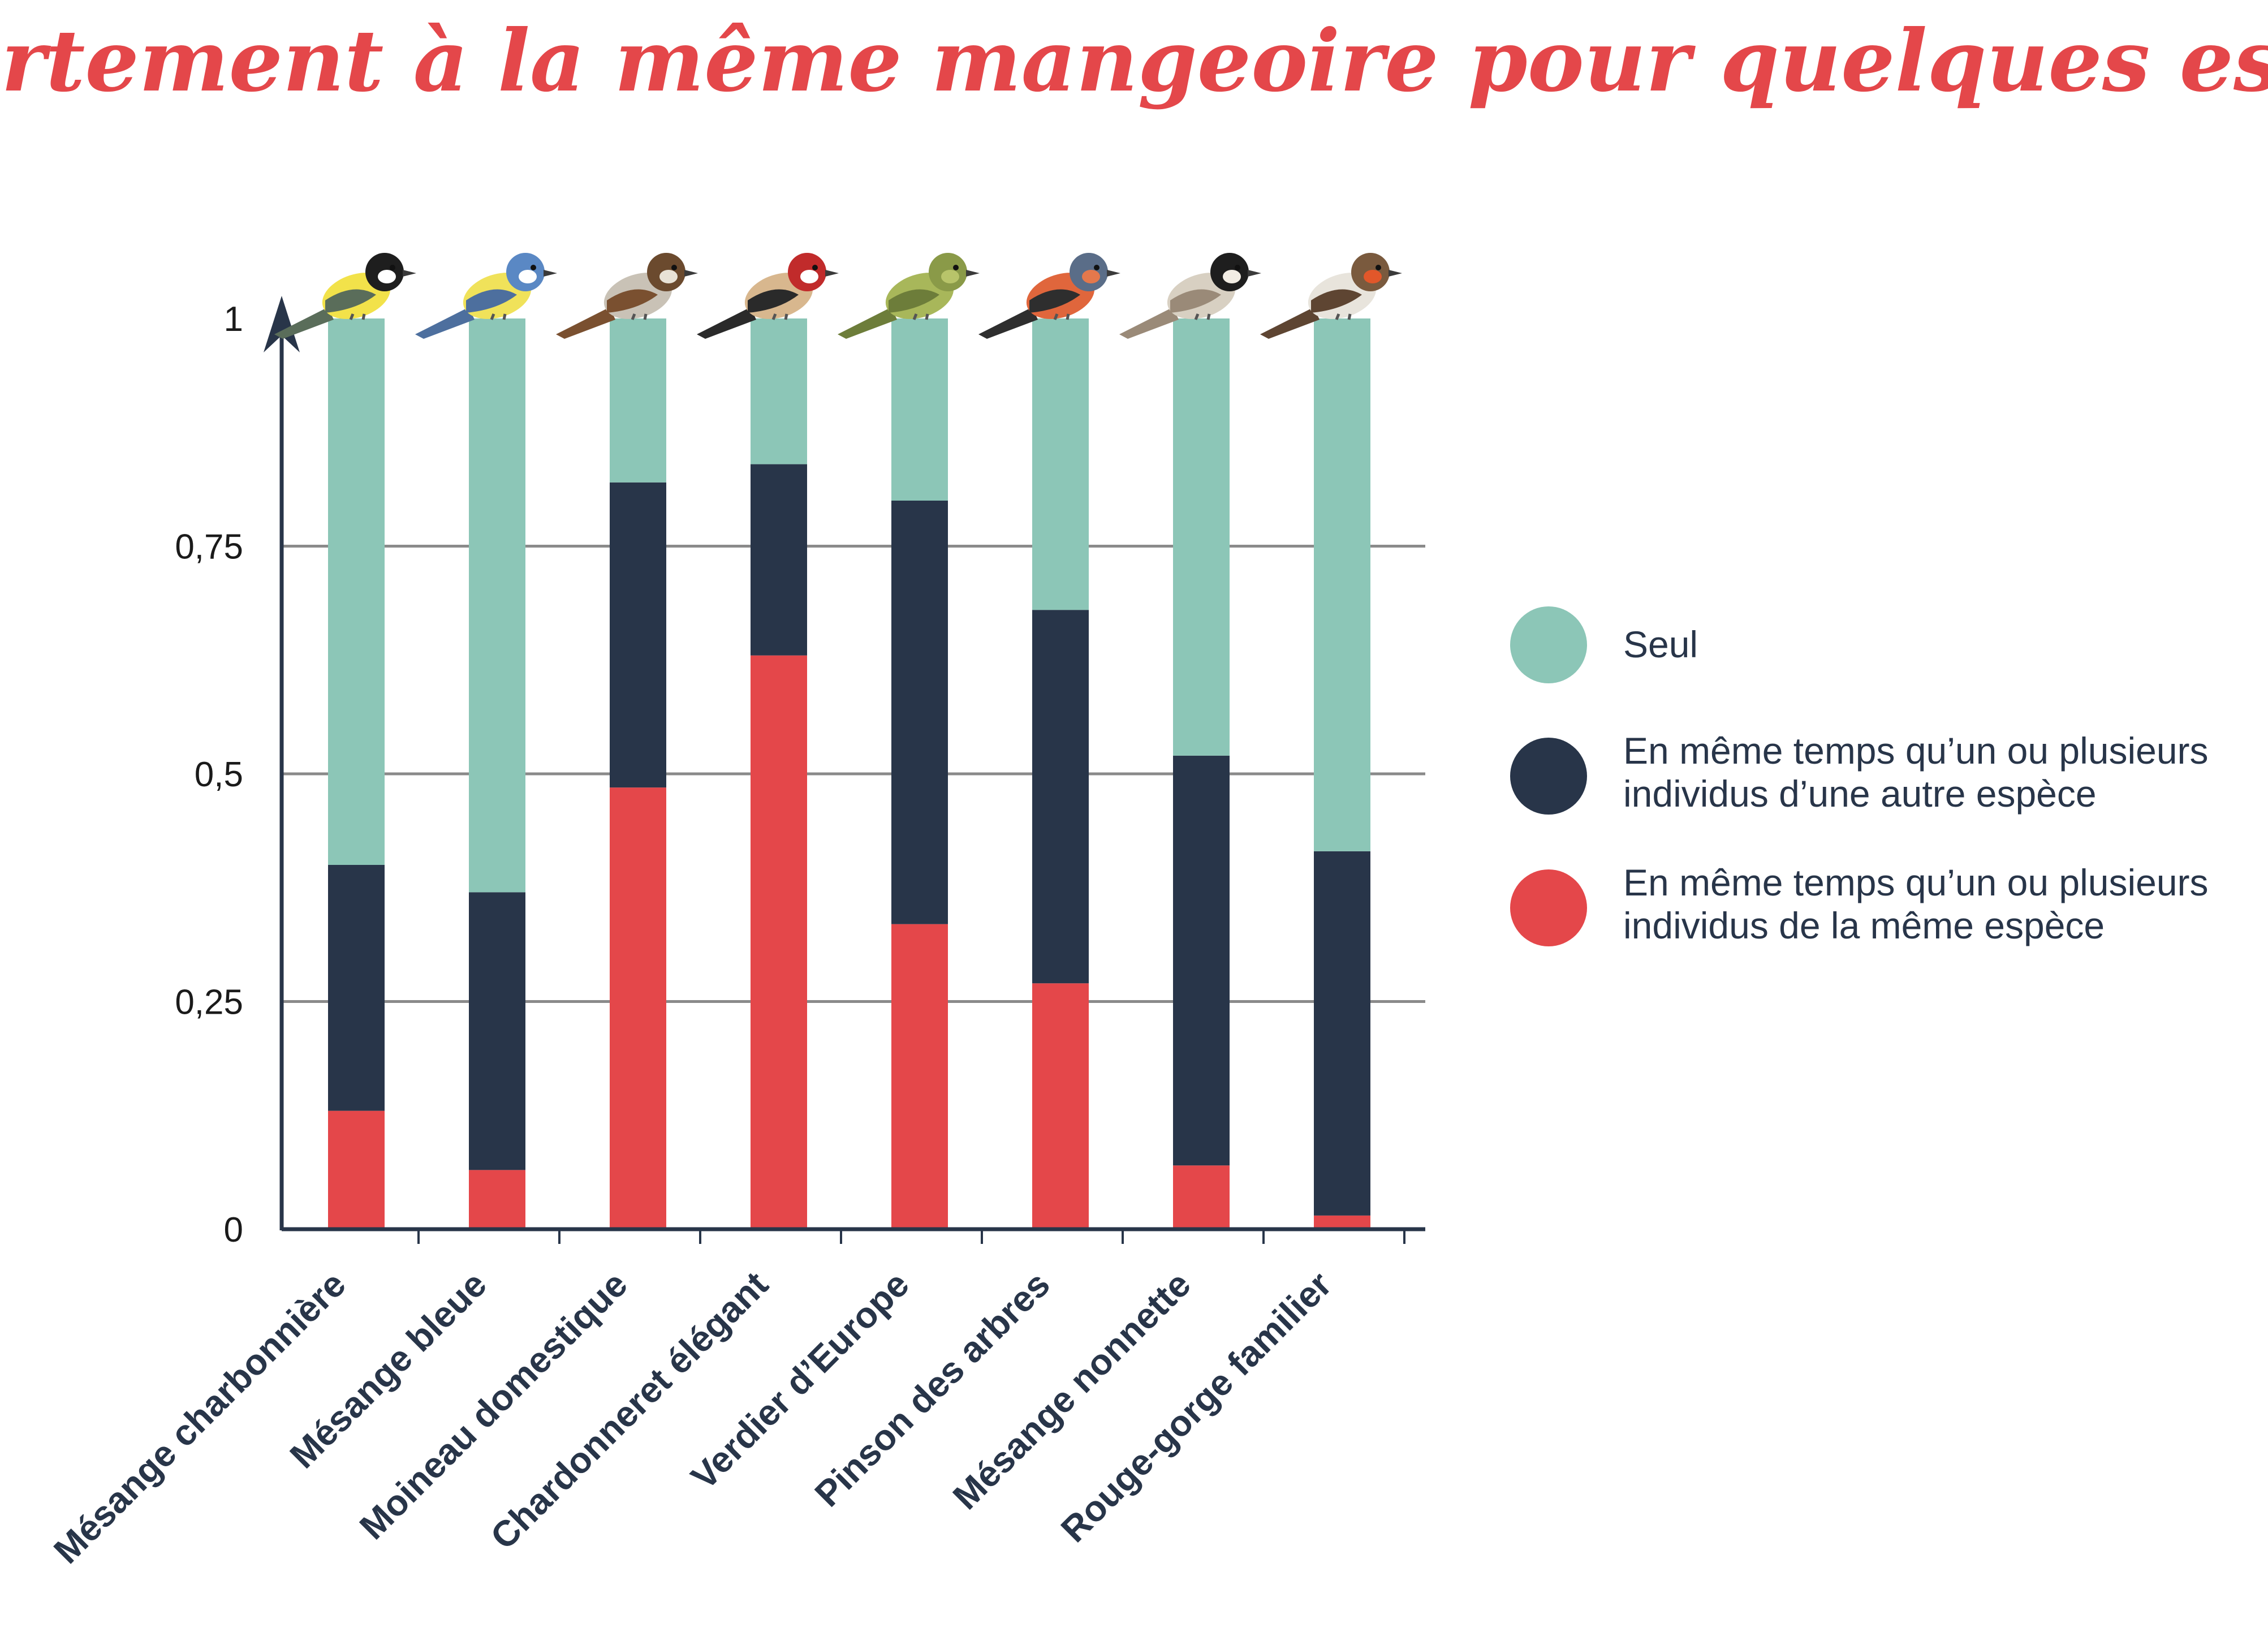 This screenshot has width=2268, height=1628. I want to click on house-sparrow-icon, so click(627, 296).